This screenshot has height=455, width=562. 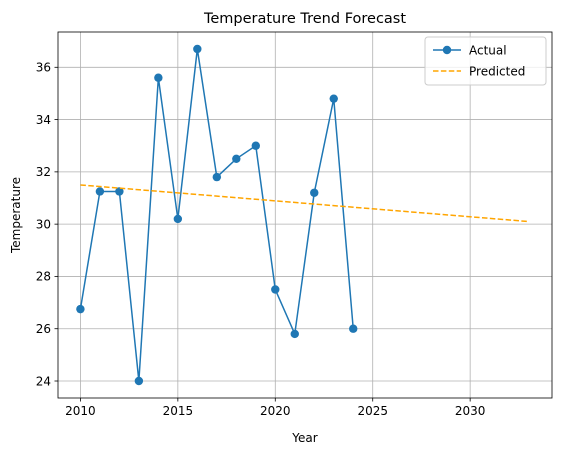 What do you see at coordinates (178, 411) in the screenshot?
I see `x-tick-label: 2015` at bounding box center [178, 411].